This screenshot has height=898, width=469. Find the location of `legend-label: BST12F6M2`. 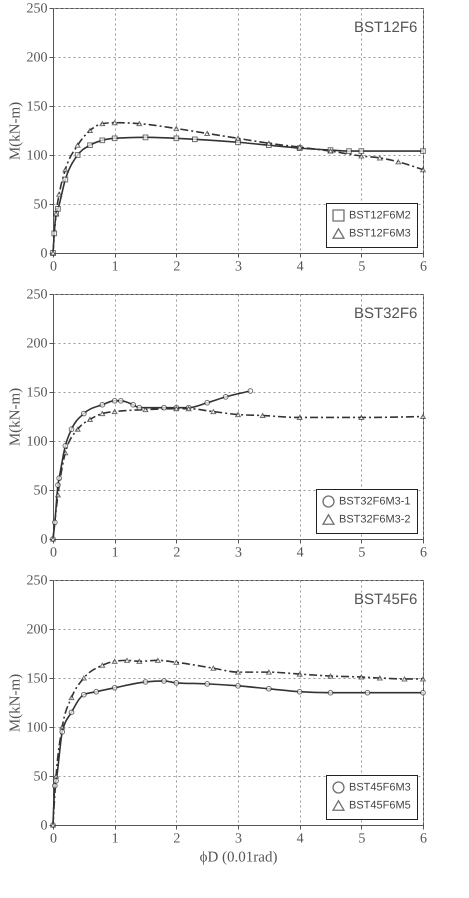

legend-label: BST12F6M2 is located at coordinates (380, 216).